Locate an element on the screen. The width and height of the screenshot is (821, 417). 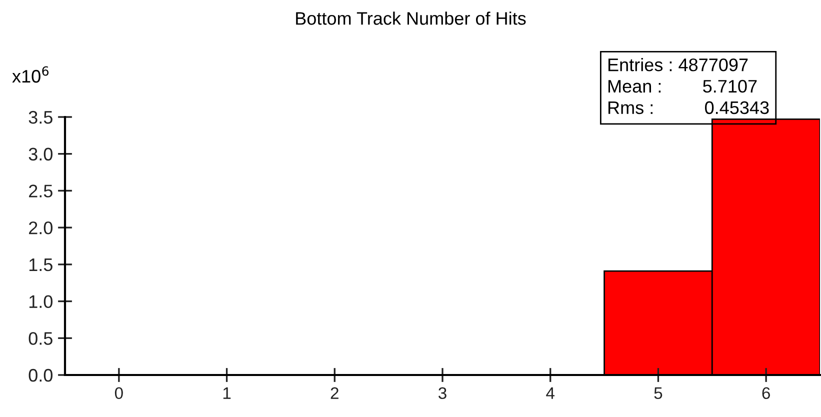
y-tick-label: 2.5 is located at coordinates (40, 191).